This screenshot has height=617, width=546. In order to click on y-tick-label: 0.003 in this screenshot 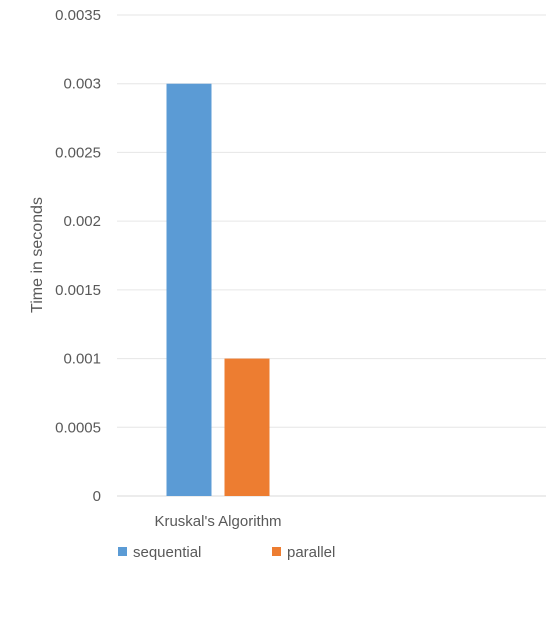, I will do `click(82, 84)`.